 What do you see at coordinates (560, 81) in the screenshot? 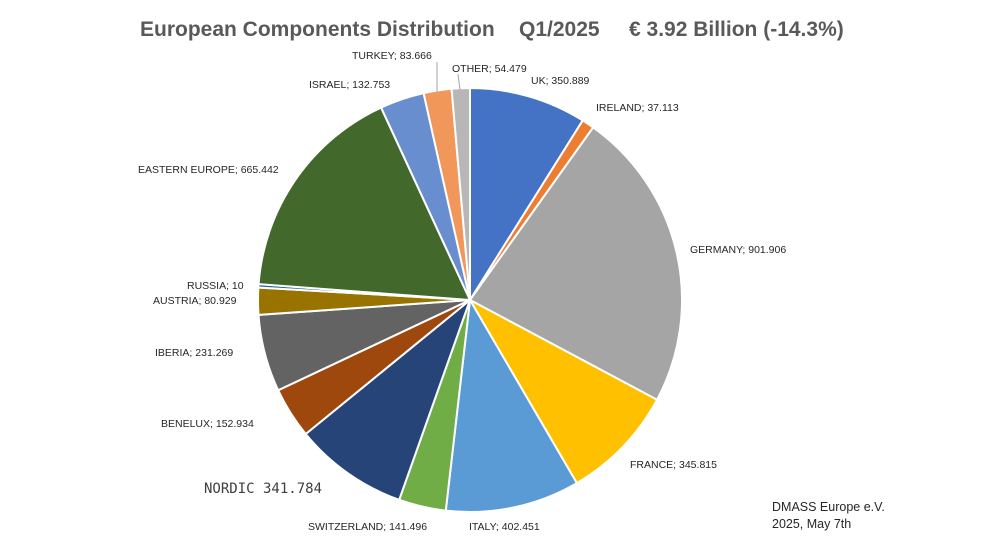
I see `slice-label-uk: UK; 350.889` at bounding box center [560, 81].